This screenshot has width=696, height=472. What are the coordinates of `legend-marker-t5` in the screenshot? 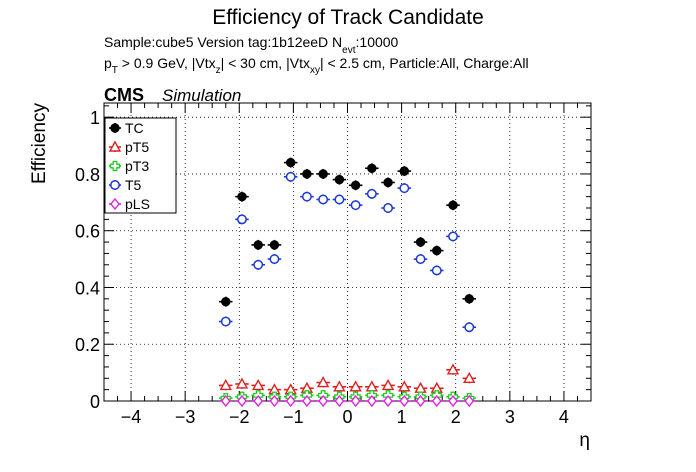 It's located at (115, 185).